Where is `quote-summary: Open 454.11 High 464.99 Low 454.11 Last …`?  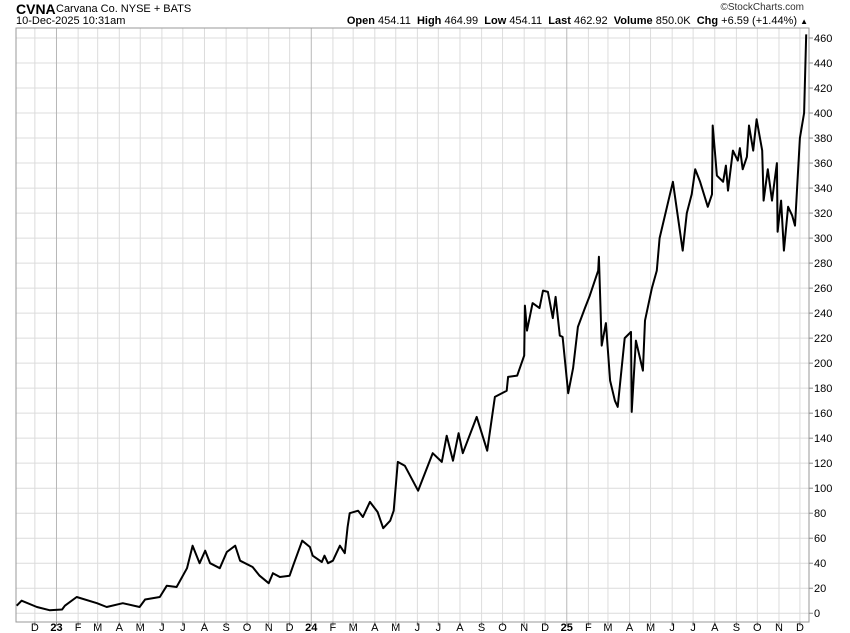
quote-summary: Open 454.11 High 464.99 Low 454.11 Last … is located at coordinates (577, 21).